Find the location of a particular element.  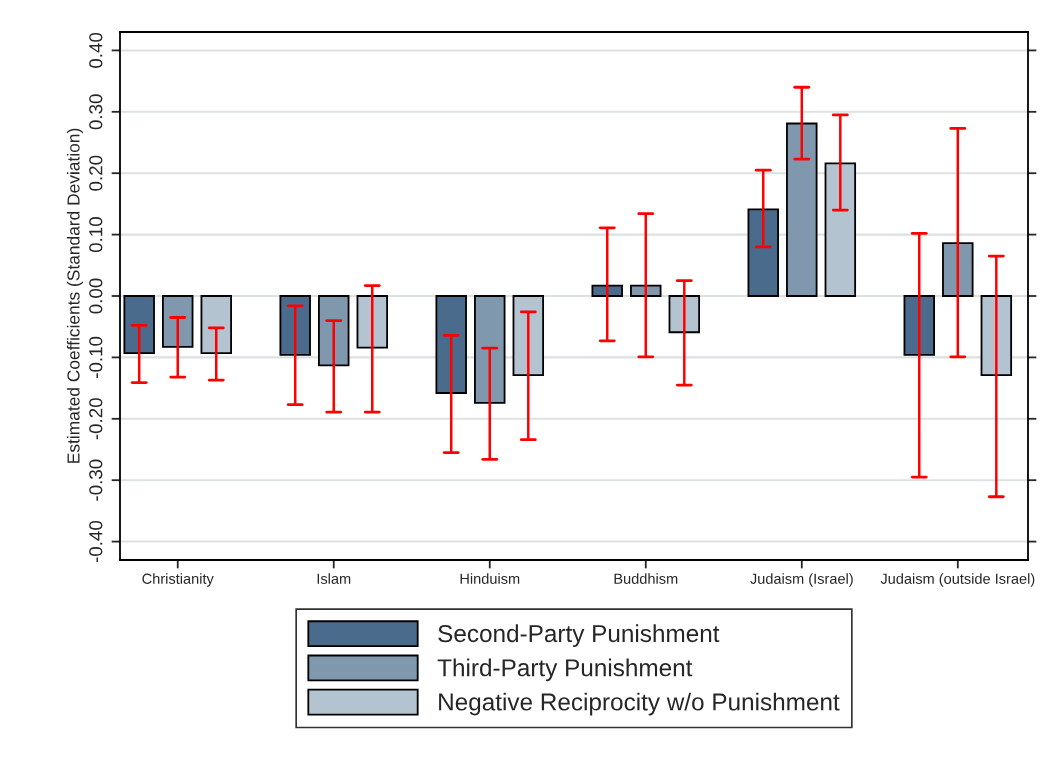

x-tick-label: Islam is located at coordinates (334, 578).